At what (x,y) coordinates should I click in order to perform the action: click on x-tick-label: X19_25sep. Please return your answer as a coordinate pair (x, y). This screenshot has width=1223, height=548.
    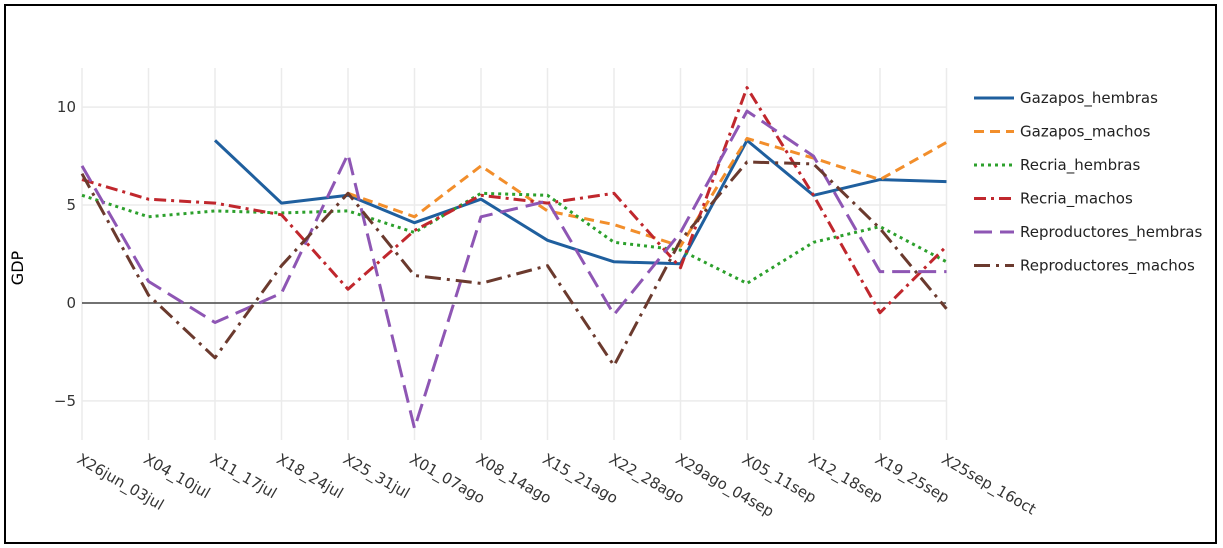
    Looking at the image, I should click on (912, 479).